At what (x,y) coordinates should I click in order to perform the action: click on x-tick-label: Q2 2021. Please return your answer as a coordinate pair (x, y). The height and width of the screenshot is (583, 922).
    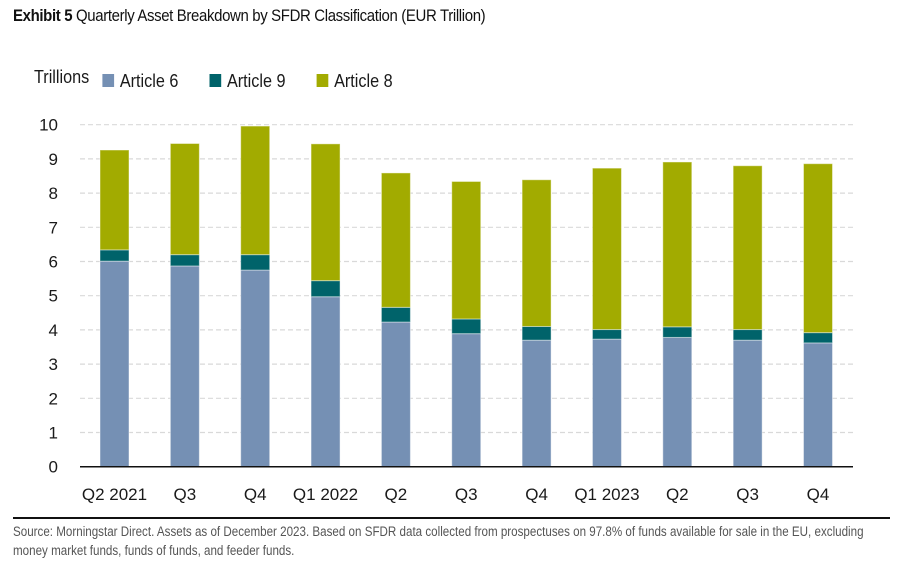
    Looking at the image, I should click on (114, 494).